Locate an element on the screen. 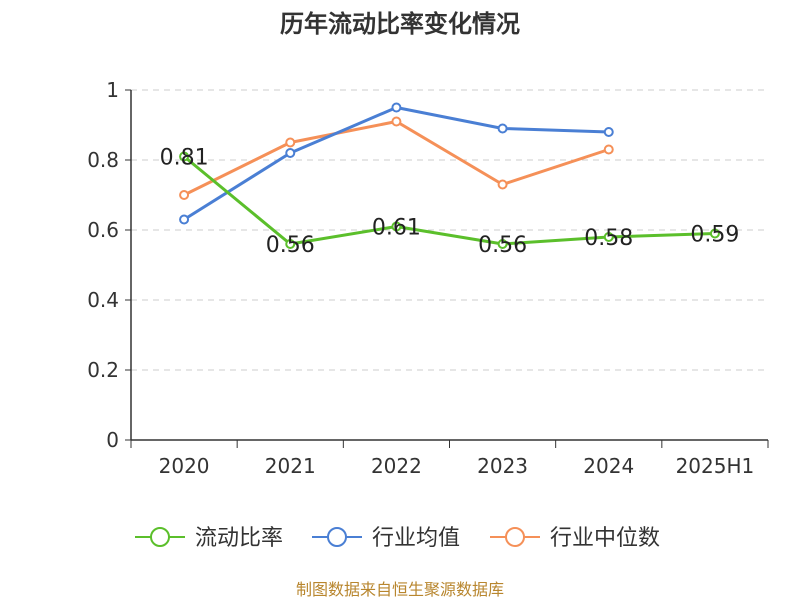 This screenshot has width=800, height=600. data-label: 0.58 is located at coordinates (608, 238).